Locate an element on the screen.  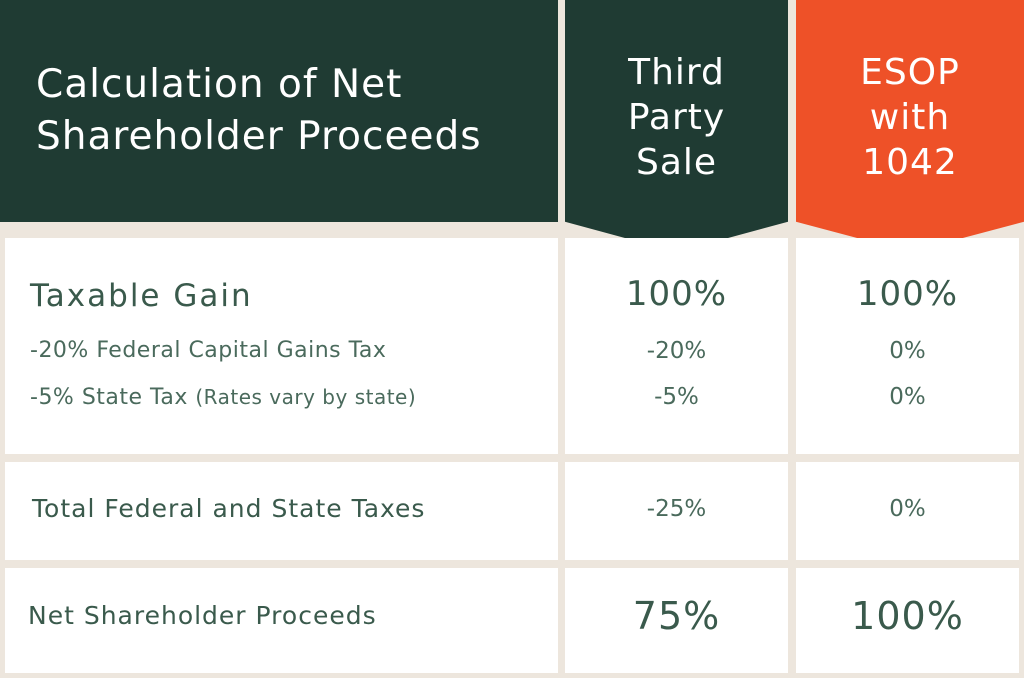
net-proceeds-label: Net Shareholder Proceeds is located at coordinates (202, 615).